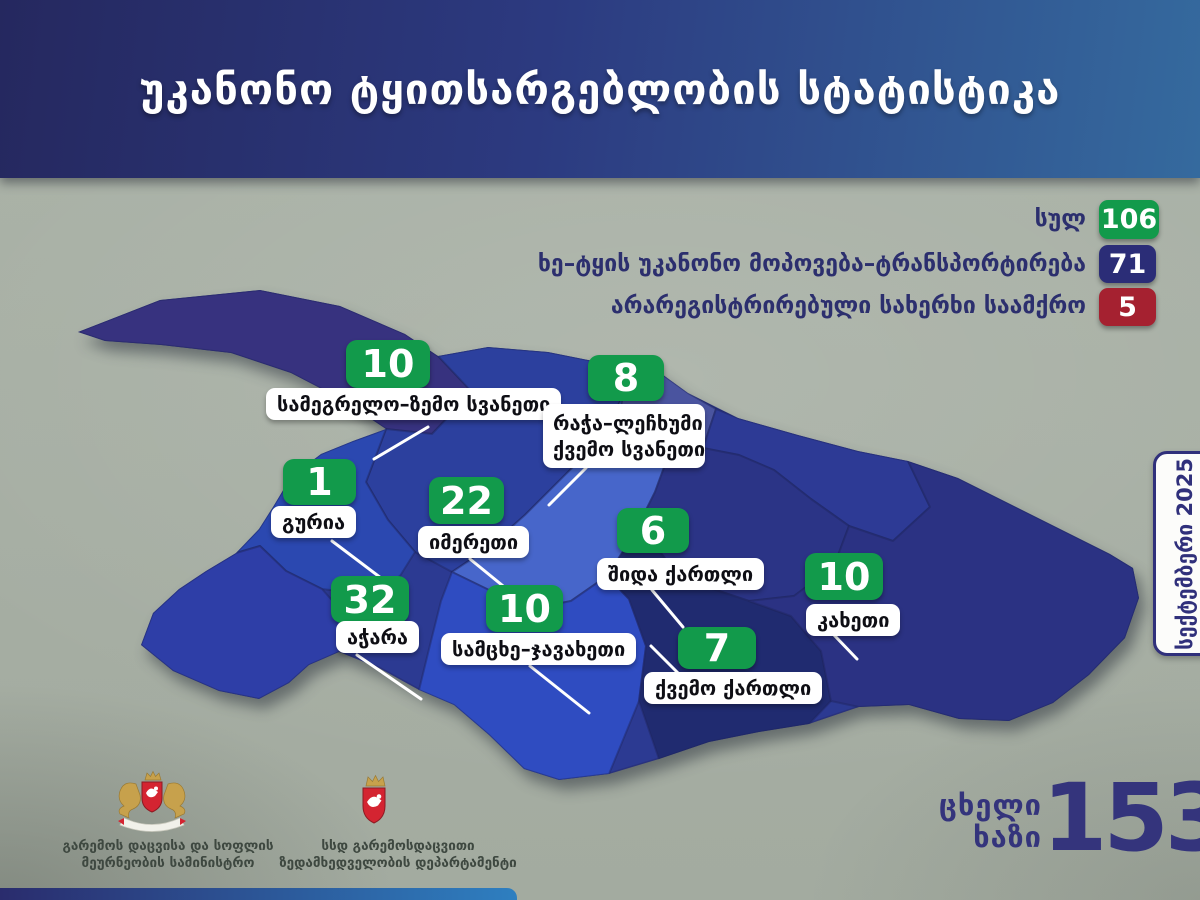  I want to click on hotline-number: 153, so click(1121, 818).